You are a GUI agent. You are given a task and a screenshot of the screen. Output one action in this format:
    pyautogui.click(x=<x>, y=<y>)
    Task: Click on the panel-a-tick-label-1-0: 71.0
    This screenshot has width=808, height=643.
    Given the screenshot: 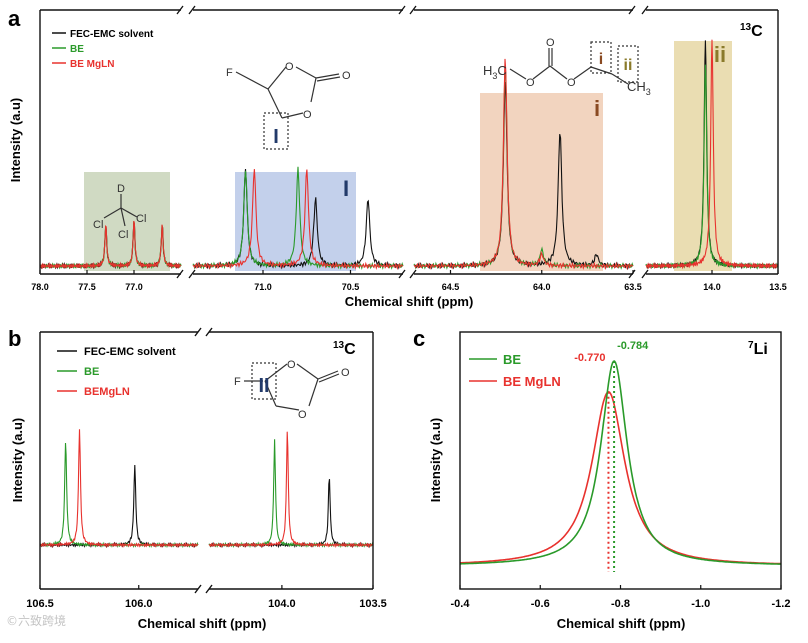 What is the action you would take?
    pyautogui.click(x=263, y=287)
    